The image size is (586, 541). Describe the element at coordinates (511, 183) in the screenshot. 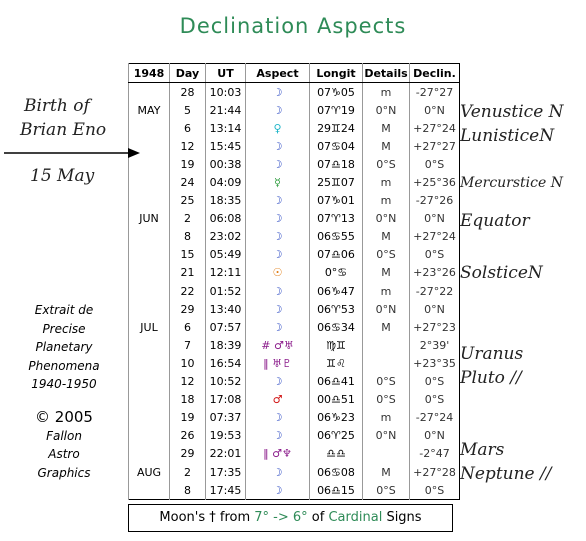

I see `right-note: Mercurstice N` at that location.